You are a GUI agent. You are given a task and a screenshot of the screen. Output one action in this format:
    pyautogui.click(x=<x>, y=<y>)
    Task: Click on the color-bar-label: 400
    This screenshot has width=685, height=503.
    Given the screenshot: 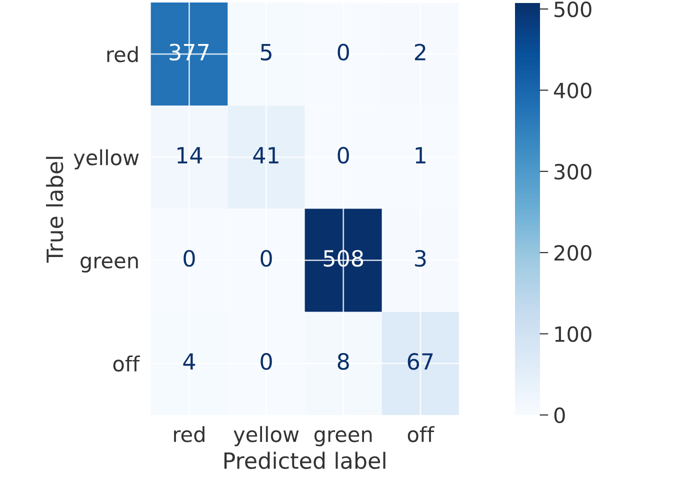 What is the action you would take?
    pyautogui.click(x=573, y=90)
    